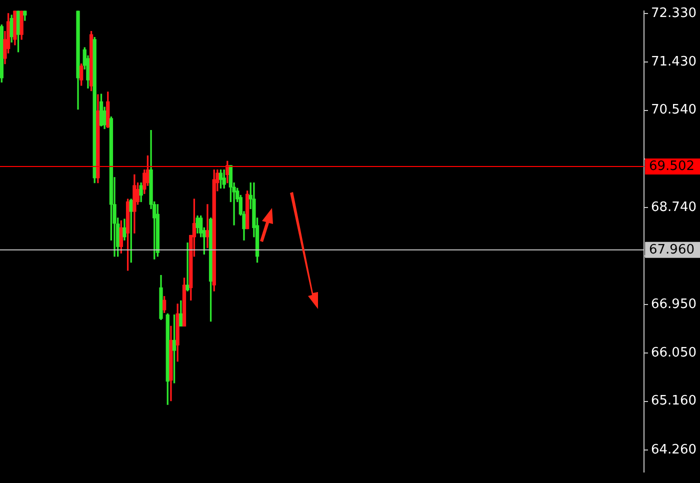 Image resolution: width=700 pixels, height=483 pixels. I want to click on ref-line-label: 69.502, so click(671, 166).